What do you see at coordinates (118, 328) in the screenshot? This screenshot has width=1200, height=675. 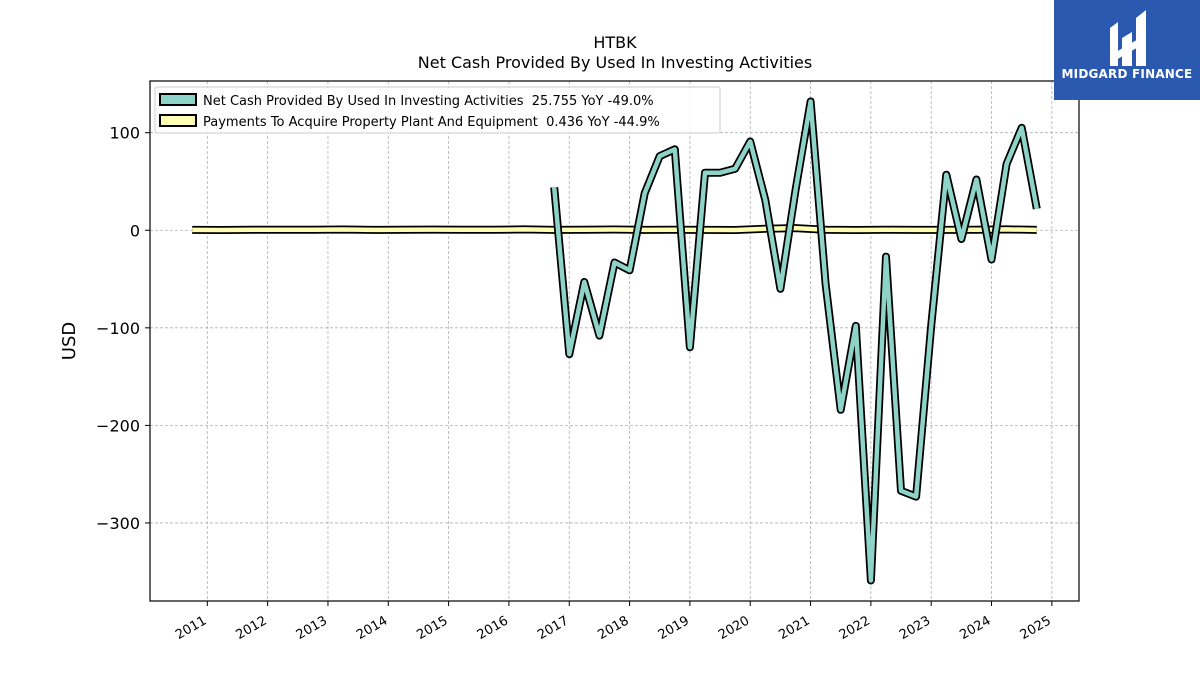 I see `y-tick-label: −100` at bounding box center [118, 328].